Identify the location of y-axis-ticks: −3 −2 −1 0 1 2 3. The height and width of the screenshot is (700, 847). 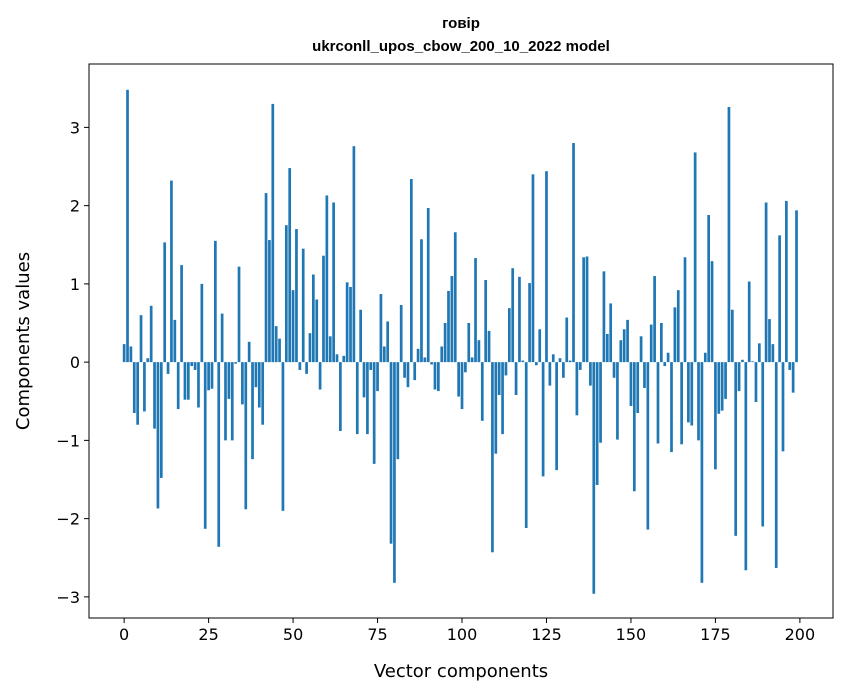
(72, 362).